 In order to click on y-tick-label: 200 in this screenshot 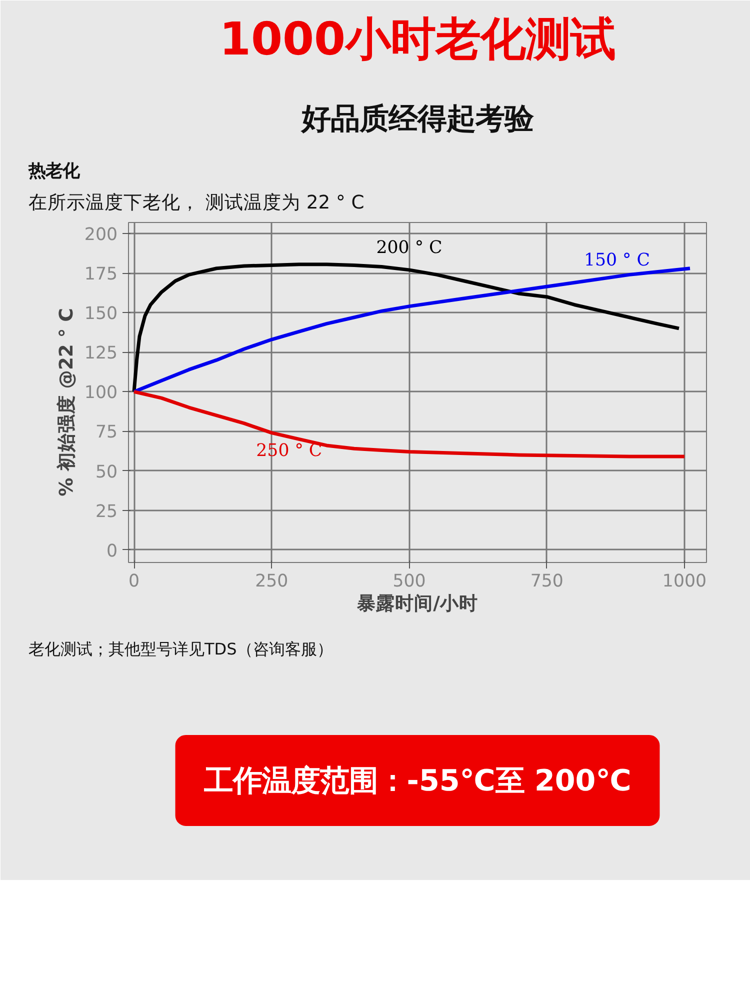, I will do `click(101, 235)`.